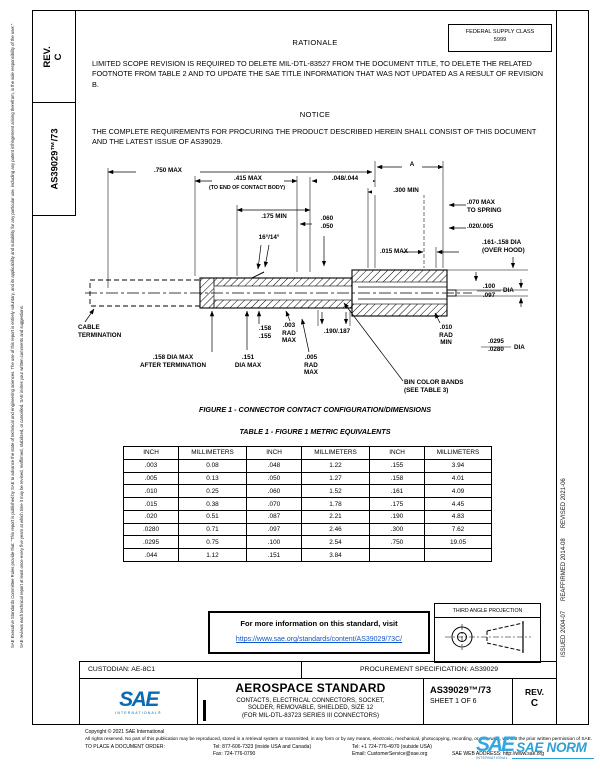 The width and height of the screenshot is (600, 776). I want to click on fsc-label: FEDERAL SUPPLY CLASS, so click(500, 32).